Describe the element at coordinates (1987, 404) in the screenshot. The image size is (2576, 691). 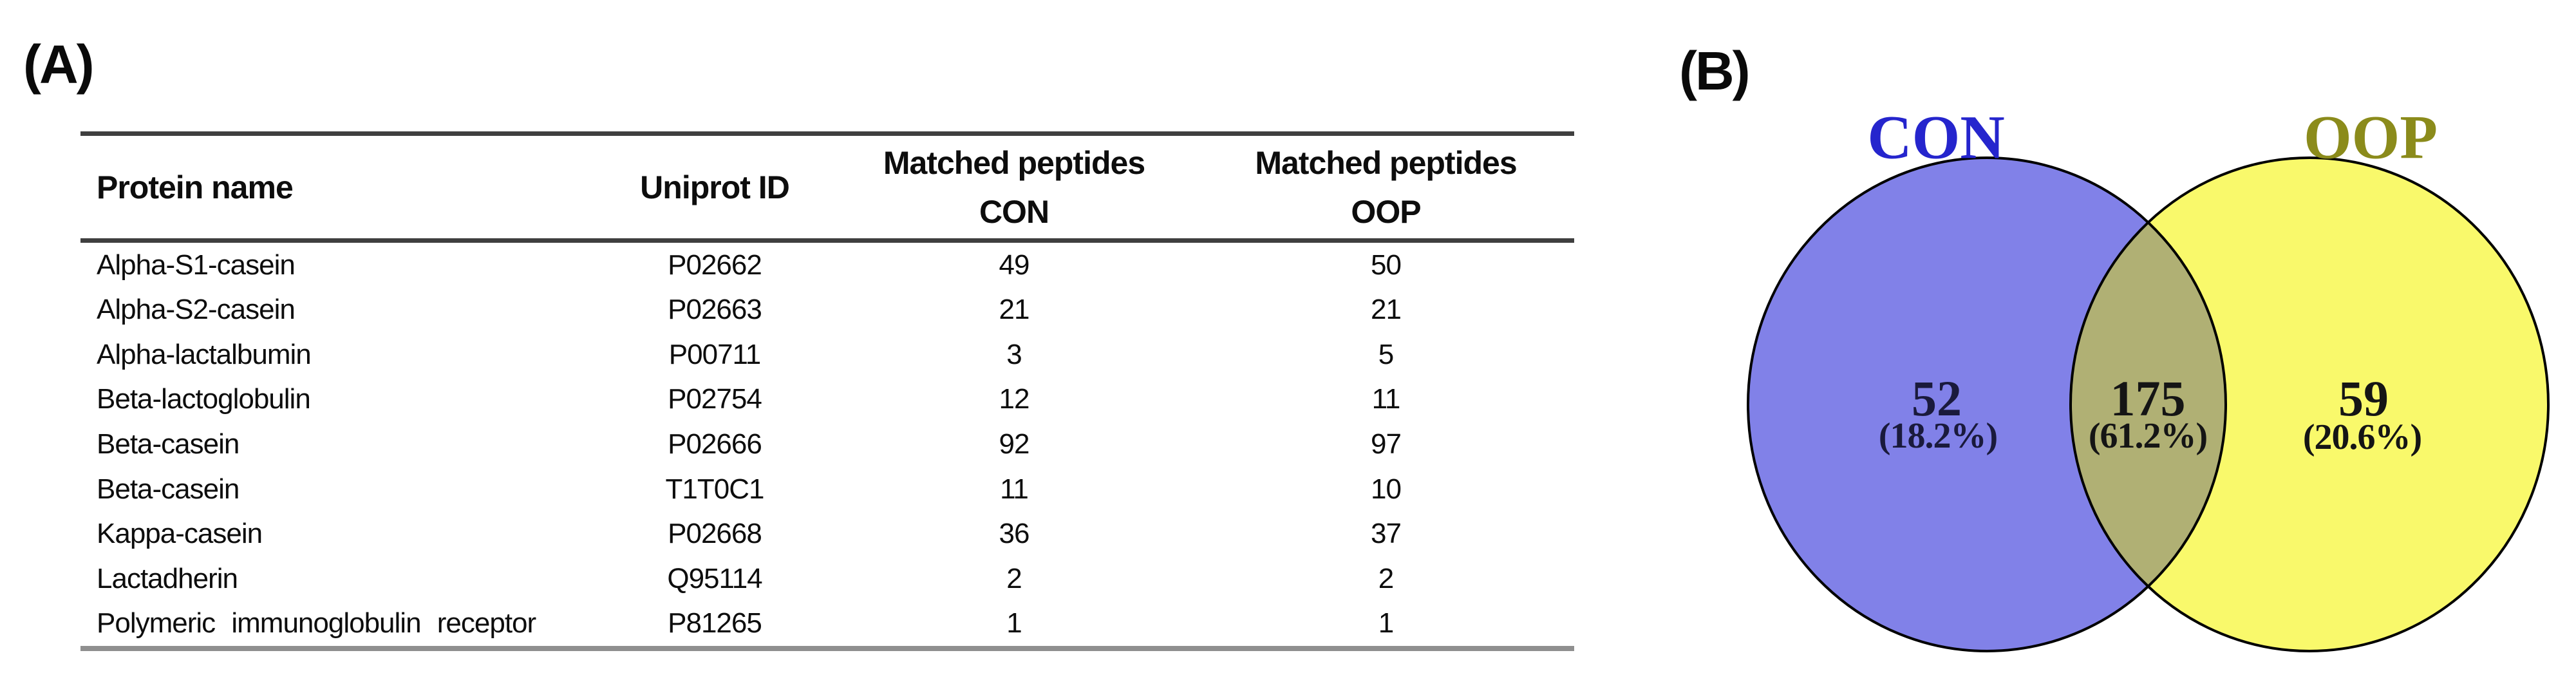
I see `venn-con-outline` at that location.